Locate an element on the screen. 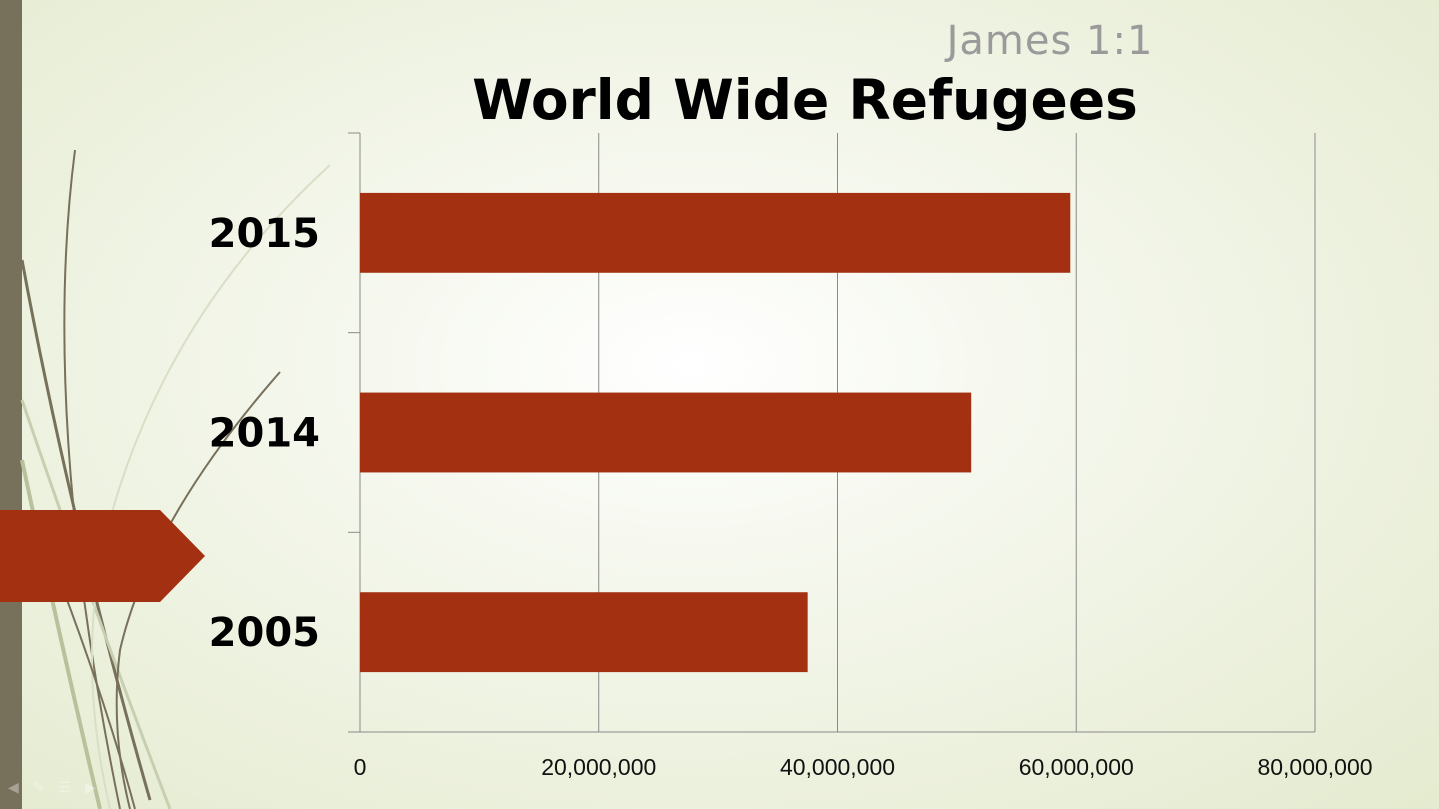  x-tick-label-4: 80,000,000 is located at coordinates (1314, 767).